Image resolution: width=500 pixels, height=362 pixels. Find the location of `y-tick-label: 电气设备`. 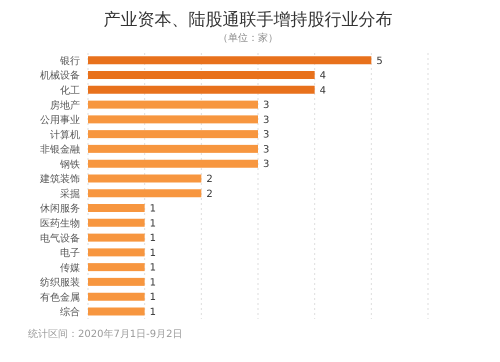

y-tick-label: 电气设备 is located at coordinates (60, 238).